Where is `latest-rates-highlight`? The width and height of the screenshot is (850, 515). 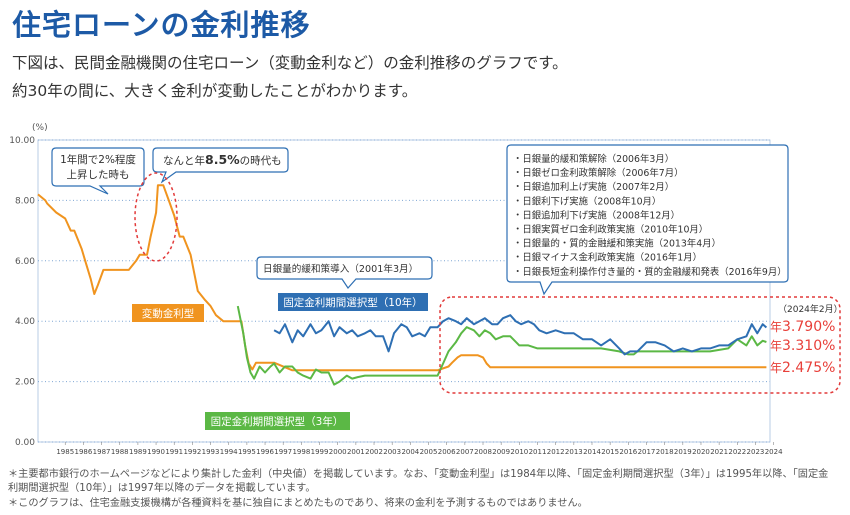 latest-rates-highlight is located at coordinates (640, 345).